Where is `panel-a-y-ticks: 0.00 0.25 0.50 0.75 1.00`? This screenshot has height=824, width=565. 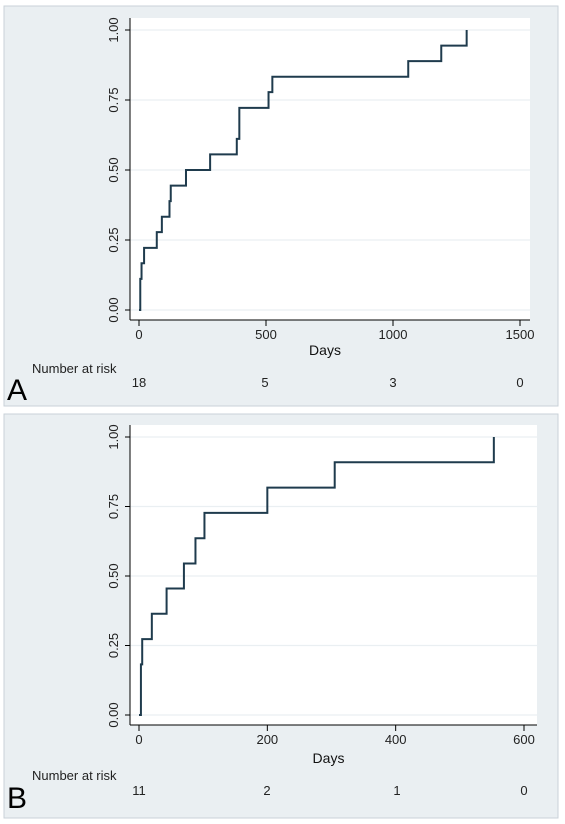 panel-a-y-ticks: 0.00 0.25 0.50 0.75 1.00 is located at coordinates (118, 170).